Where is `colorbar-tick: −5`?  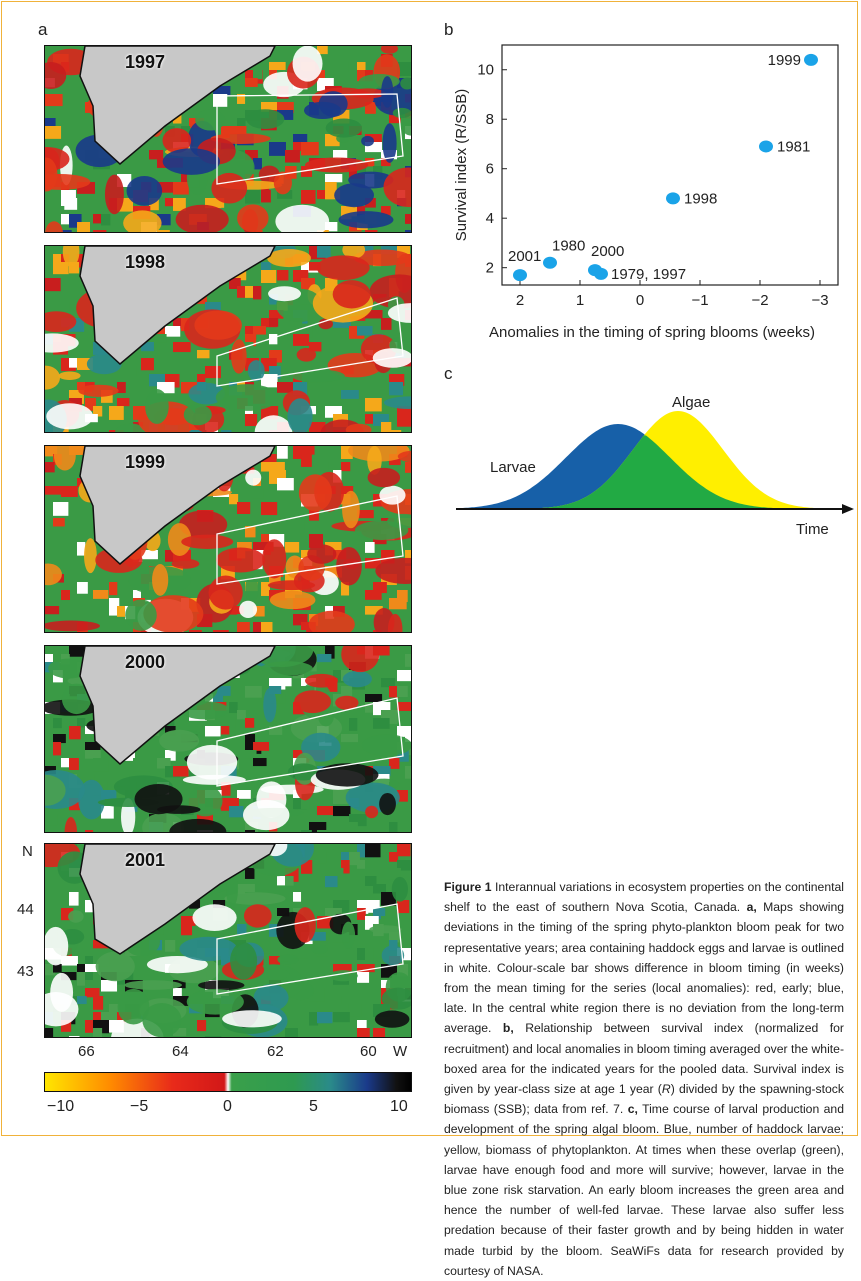 colorbar-tick: −5 is located at coordinates (139, 1106).